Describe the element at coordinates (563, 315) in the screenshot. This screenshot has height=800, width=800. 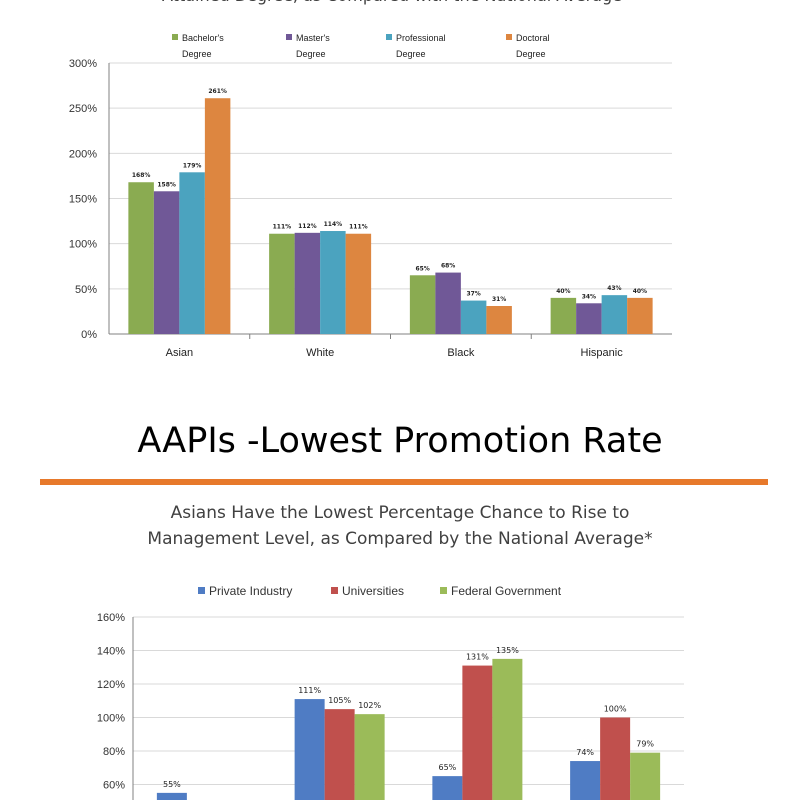
I see `bar-hispanic-bachelor-s-degree` at that location.